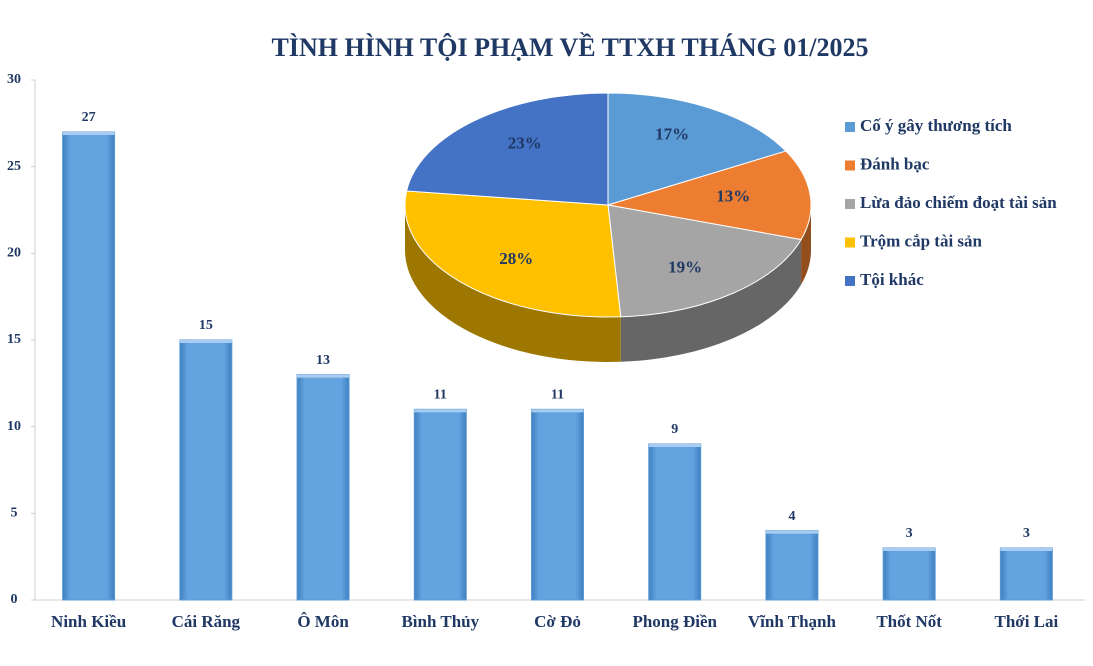  I want to click on y-tick-label: 5, so click(14, 513).